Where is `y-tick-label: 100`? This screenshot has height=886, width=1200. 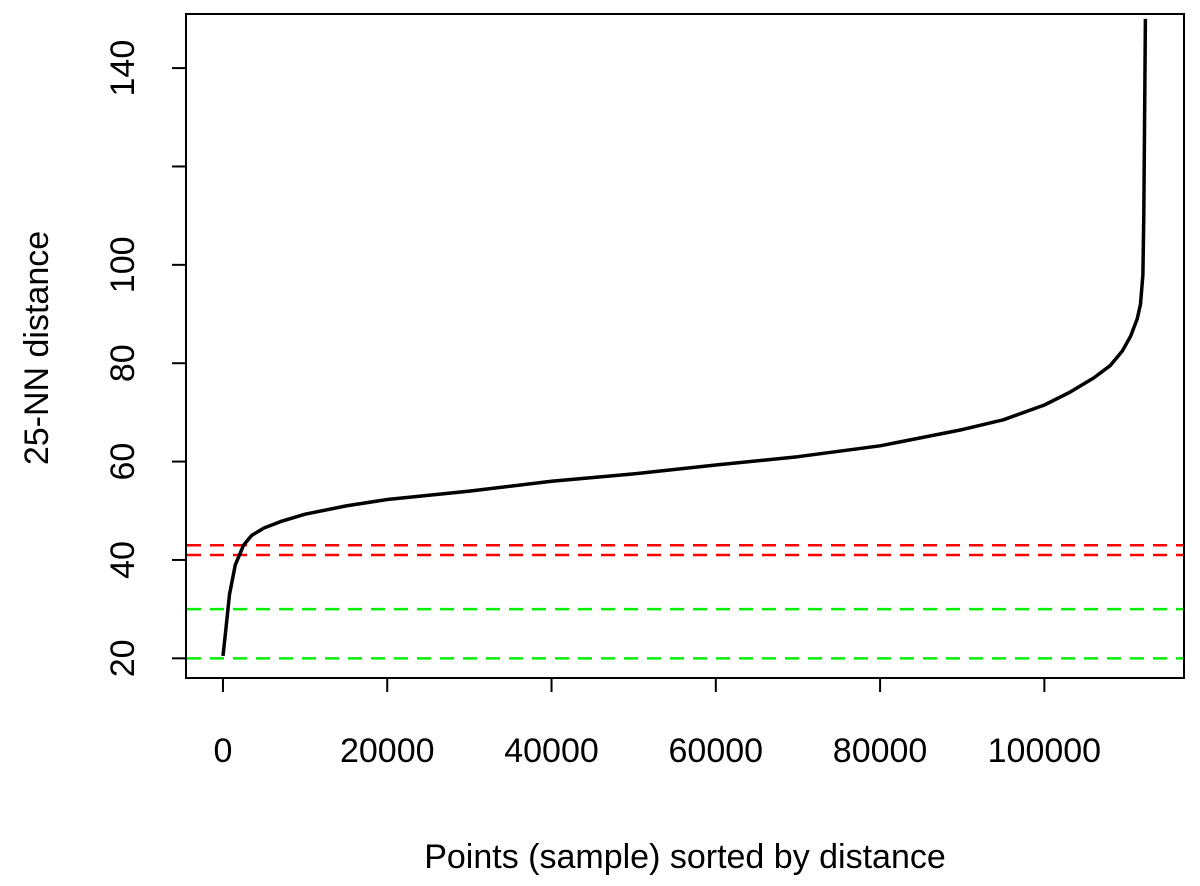 y-tick-label: 100 is located at coordinates (123, 264).